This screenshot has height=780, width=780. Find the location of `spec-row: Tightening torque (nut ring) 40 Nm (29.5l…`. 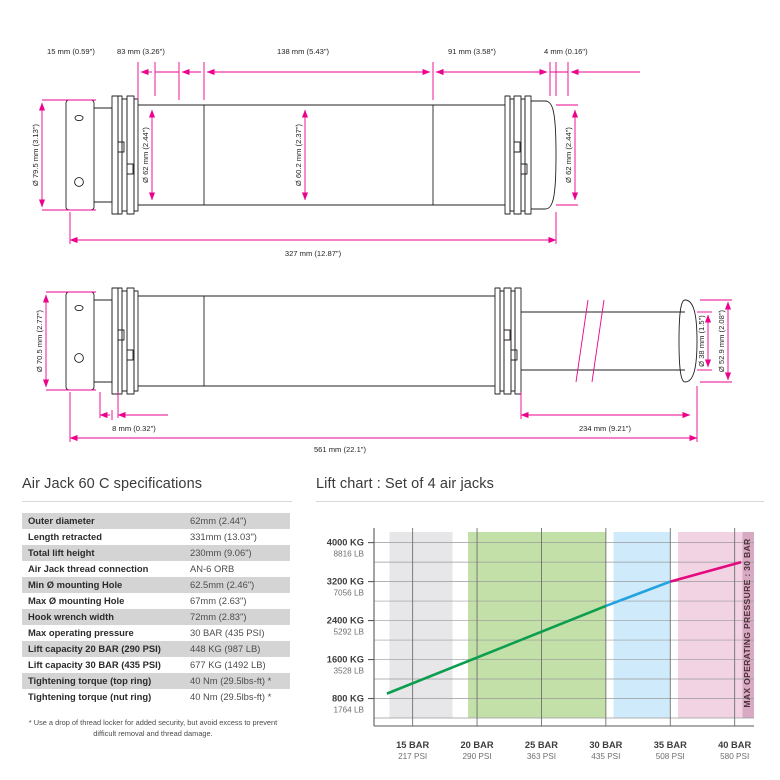

spec-row: Tightening torque (nut ring) 40 Nm (29.5l… is located at coordinates (156, 697).